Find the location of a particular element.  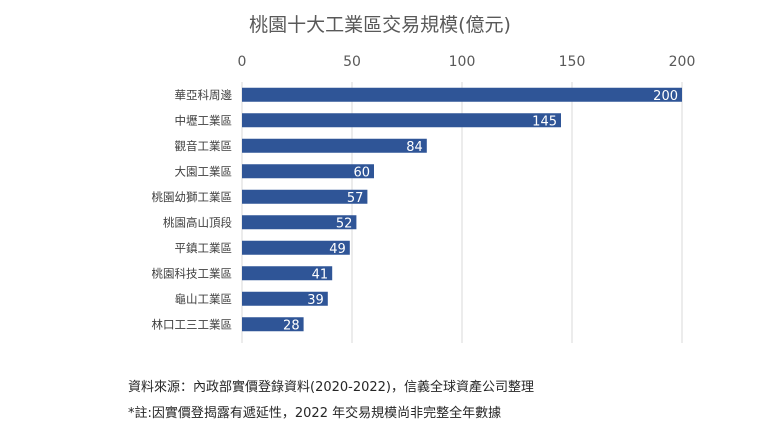

category-label: 桃園科技工業區 is located at coordinates (192, 273).